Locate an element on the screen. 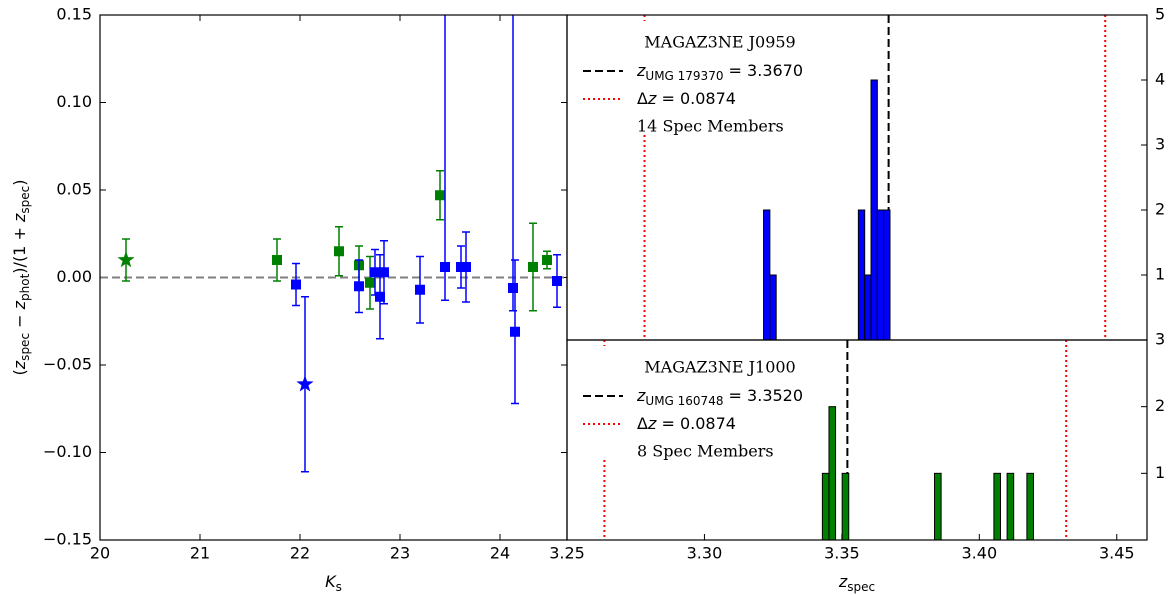  legend-note: 8 Spec Members is located at coordinates (705, 451).